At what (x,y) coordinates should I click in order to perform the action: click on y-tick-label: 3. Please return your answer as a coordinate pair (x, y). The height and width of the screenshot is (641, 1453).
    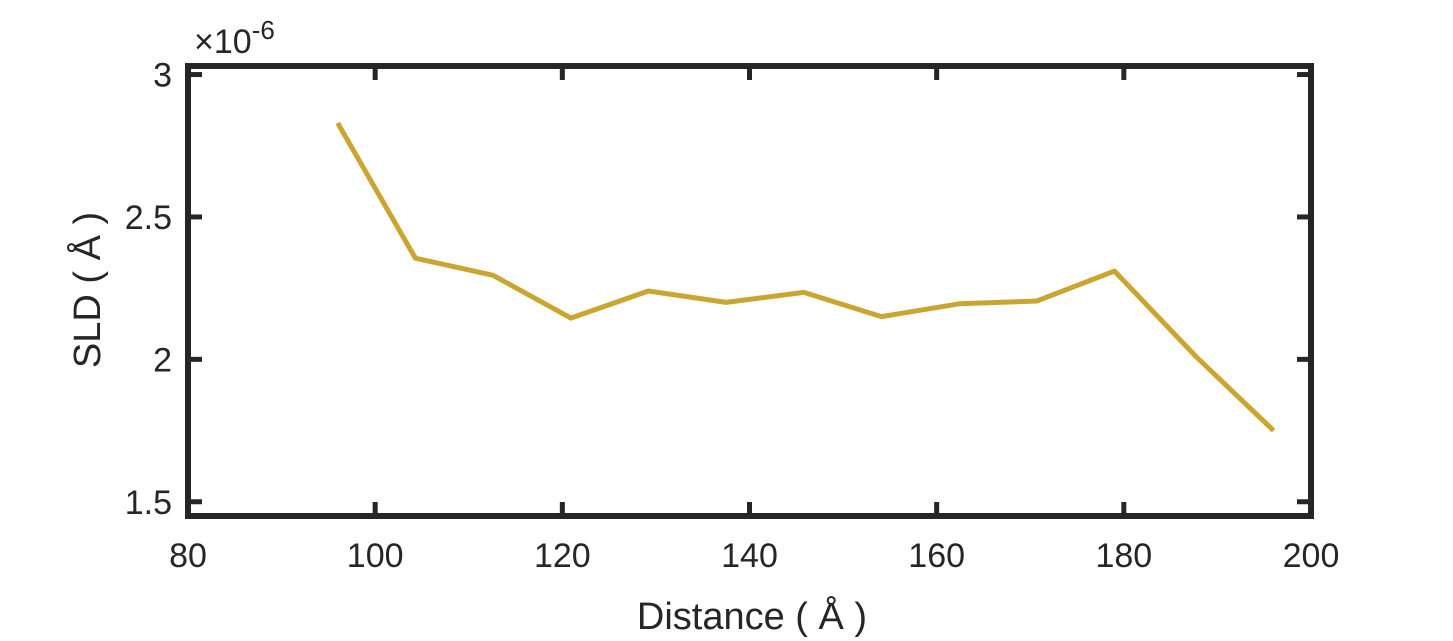
    Looking at the image, I should click on (162, 76).